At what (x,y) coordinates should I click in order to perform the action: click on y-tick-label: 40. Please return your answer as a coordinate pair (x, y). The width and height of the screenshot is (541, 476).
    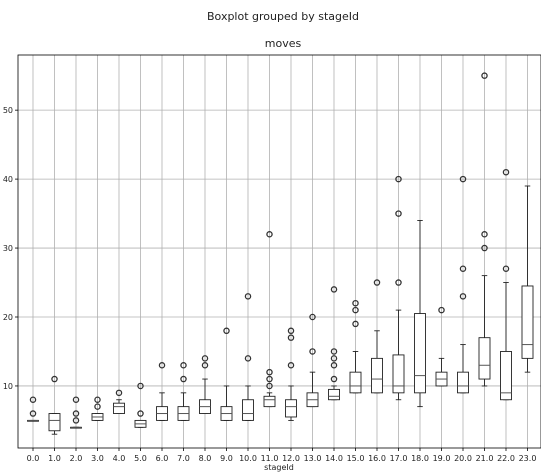
    Looking at the image, I should click on (8, 179).